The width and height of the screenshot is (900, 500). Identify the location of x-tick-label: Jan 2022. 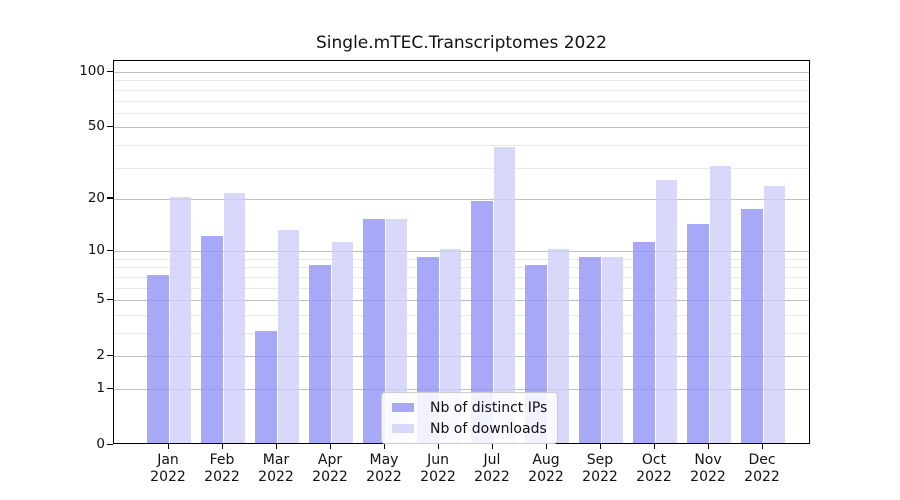
(168, 468).